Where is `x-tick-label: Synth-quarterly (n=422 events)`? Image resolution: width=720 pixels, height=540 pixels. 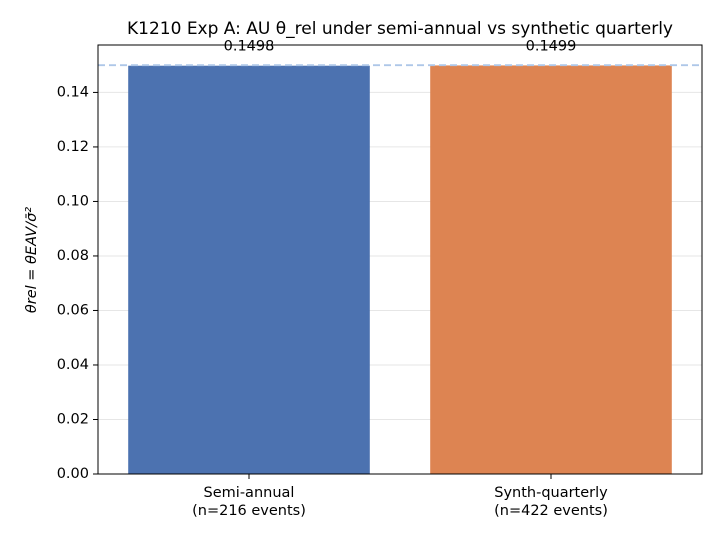
x-tick-label: Synth-quarterly (n=422 events) is located at coordinates (551, 502).